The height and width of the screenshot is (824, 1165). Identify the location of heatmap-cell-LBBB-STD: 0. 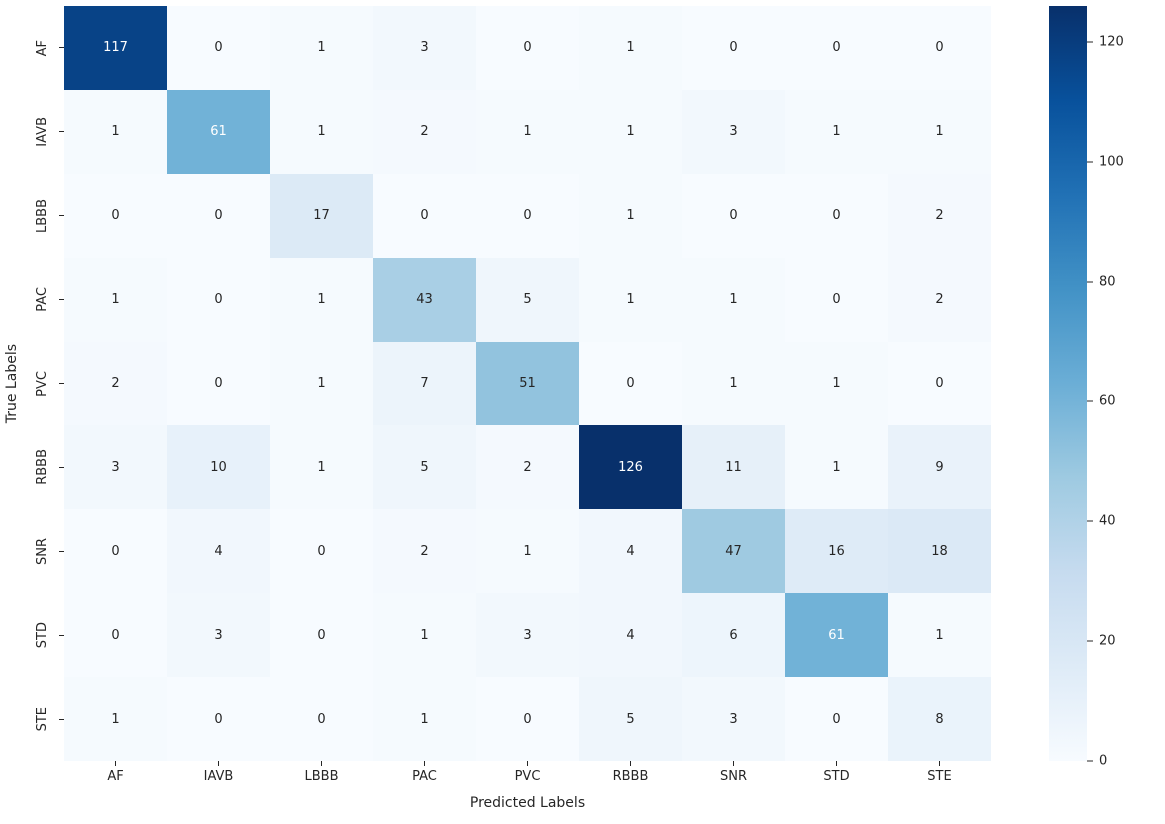
(836, 215).